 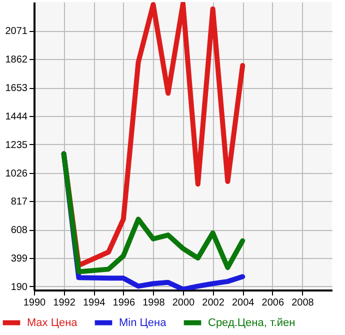 What do you see at coordinates (94, 303) in the screenshot?
I see `x-tick-label: 1994` at bounding box center [94, 303].